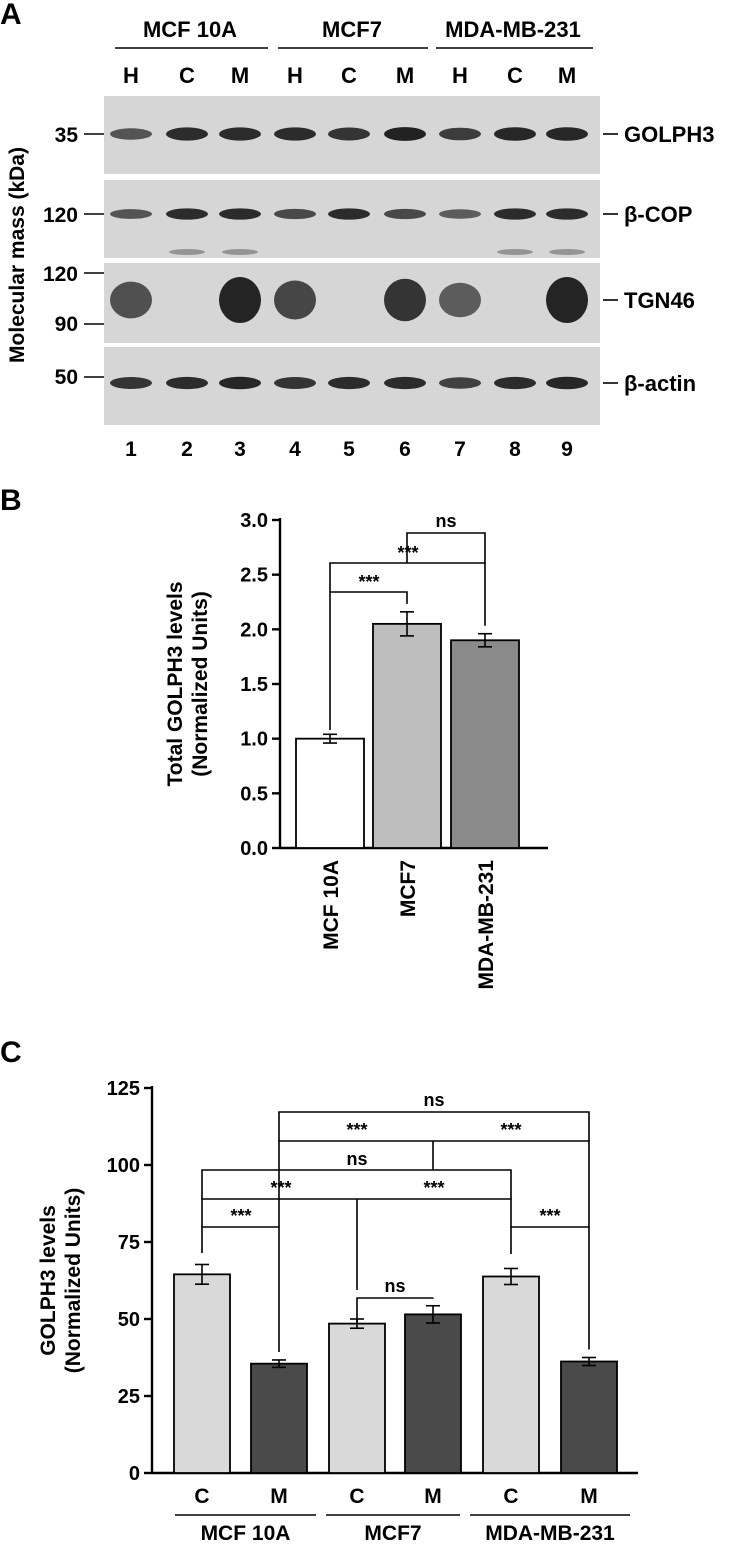 The image size is (732, 1552). What do you see at coordinates (658, 214) in the screenshot?
I see `protein-label-bcop: β-COP` at bounding box center [658, 214].